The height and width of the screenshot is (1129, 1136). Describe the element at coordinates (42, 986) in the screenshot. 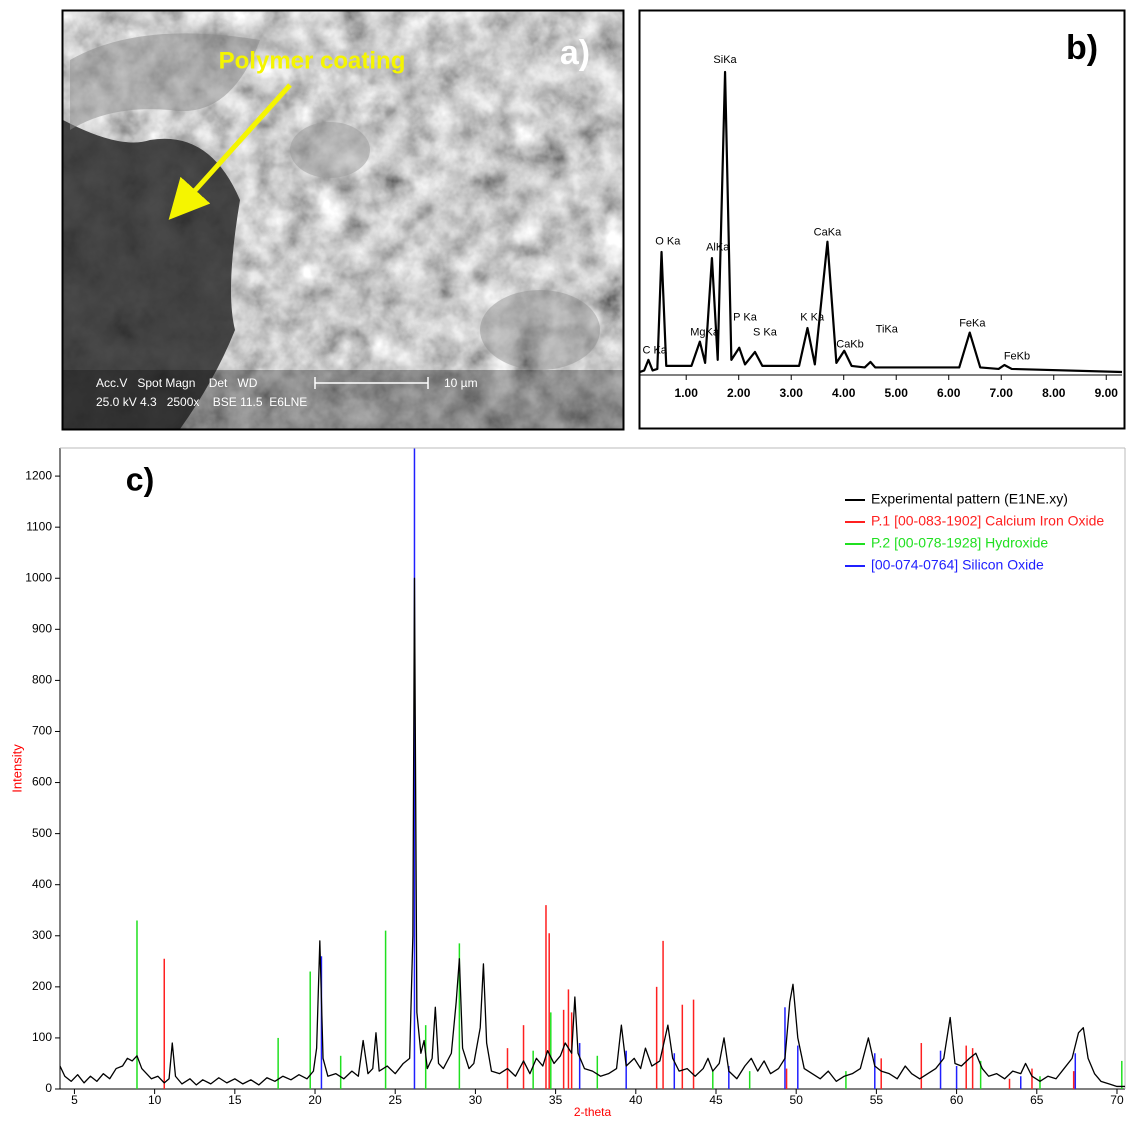

I see `y-tick-label: 200` at that location.